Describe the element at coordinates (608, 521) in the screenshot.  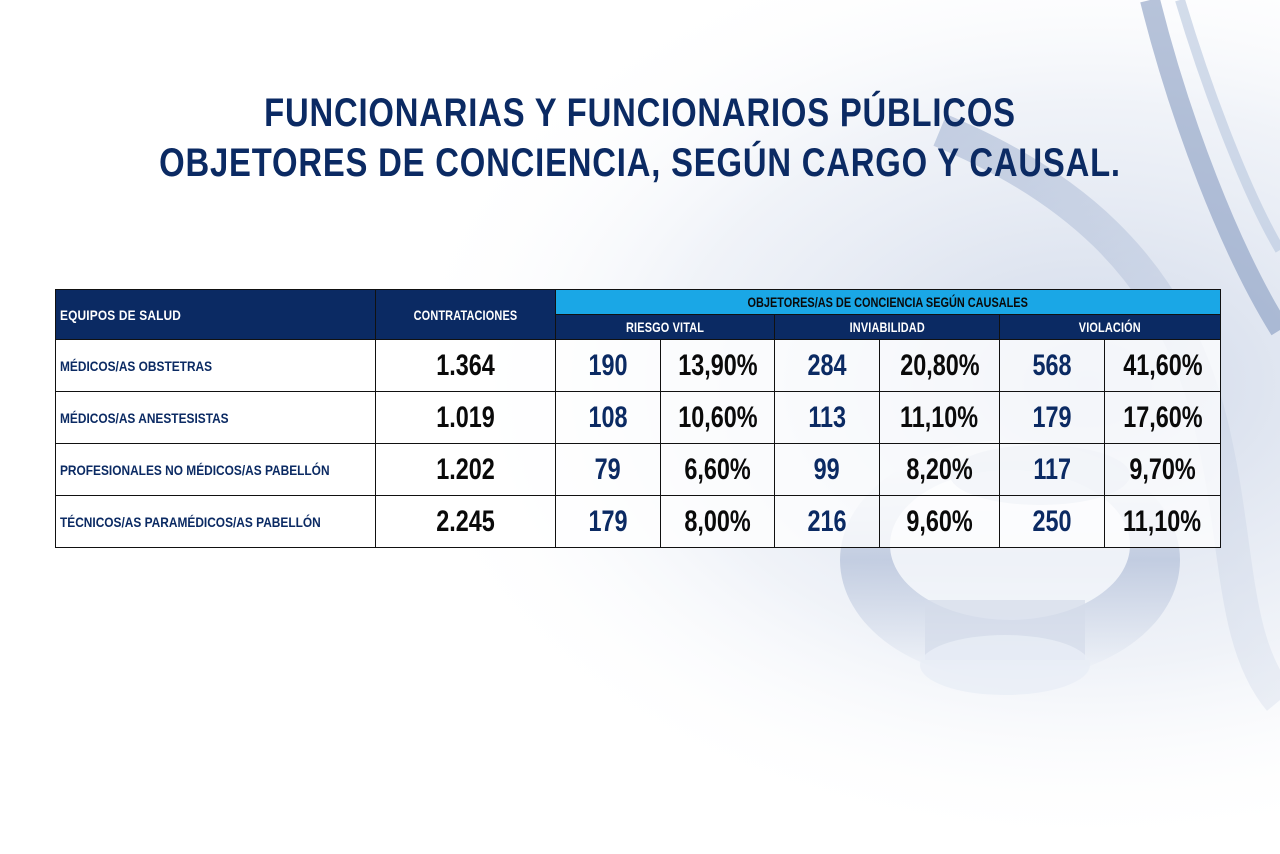
I see `riesgo-vital-count: 179` at that location.